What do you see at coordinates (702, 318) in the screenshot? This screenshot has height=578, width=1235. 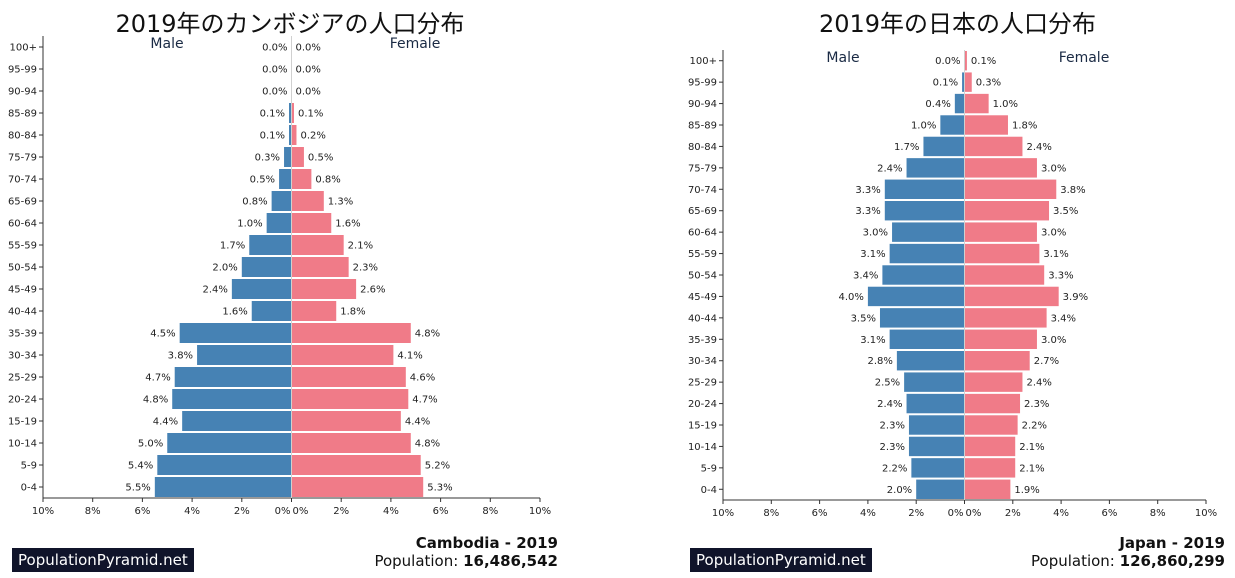 I see `y-tick-label: 40-44` at bounding box center [702, 318].